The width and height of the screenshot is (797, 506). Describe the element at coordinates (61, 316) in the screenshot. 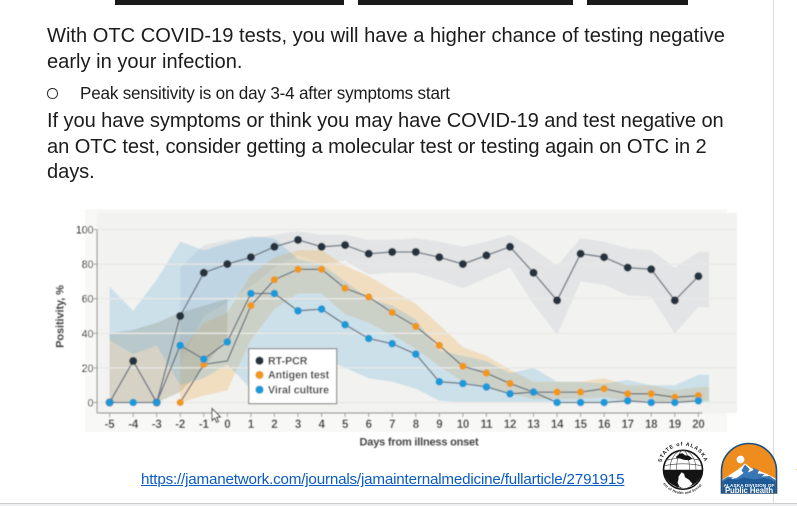

I see `svg-text: Positivity, %` at that location.